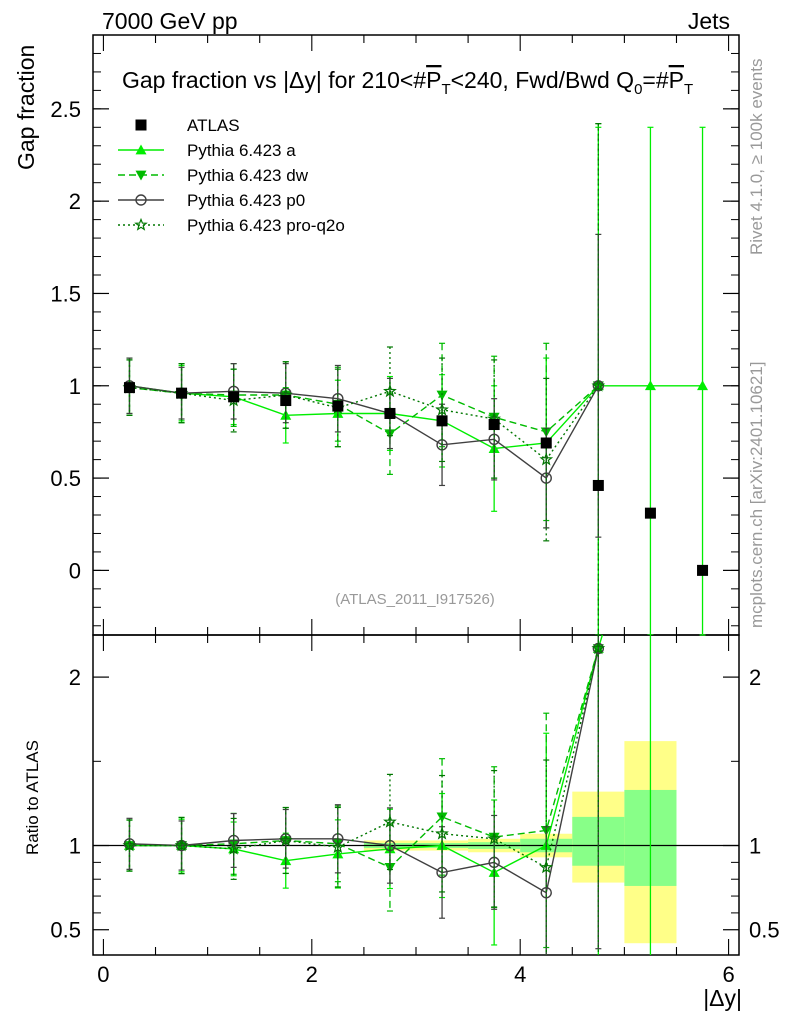 The width and height of the screenshot is (786, 1024). What do you see at coordinates (65, 930) in the screenshot?
I see `ratio-ytick-label: 0.5` at bounding box center [65, 930].